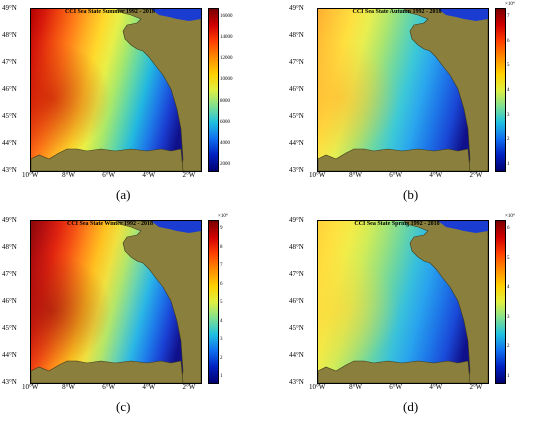 This screenshot has width=550, height=435. Describe the element at coordinates (225, 101) in the screenshot. I see `colorbar-tick-label: 8000` at that location.